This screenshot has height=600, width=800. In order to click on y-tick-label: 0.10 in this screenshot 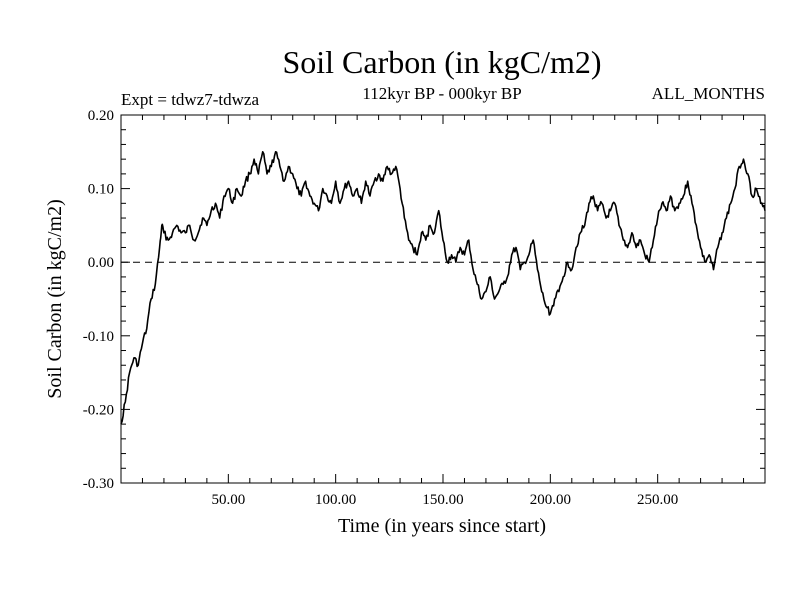, I will do `click(101, 190)`.